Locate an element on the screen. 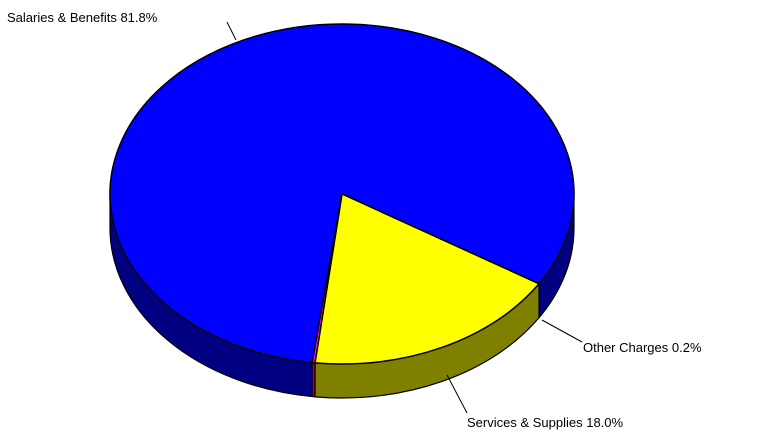  label-salaries-benefits: Salaries & Benefits 81.8% is located at coordinates (82, 17).